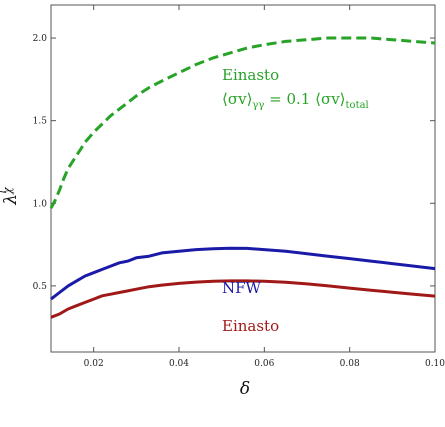 The height and width of the screenshot is (427, 445). What do you see at coordinates (40, 122) in the screenshot?
I see `y-tick-label: 1.5` at bounding box center [40, 122].